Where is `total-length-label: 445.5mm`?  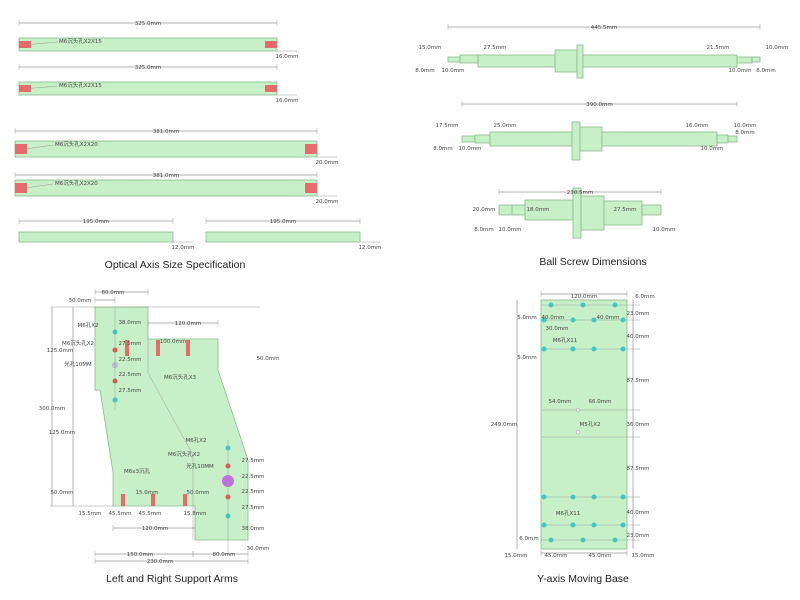 total-length-label: 445.5mm is located at coordinates (604, 28).